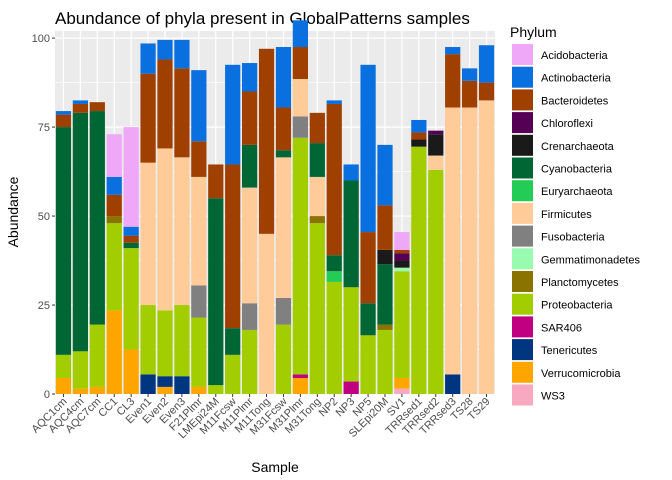 This screenshot has height=480, width=672. What do you see at coordinates (575, 56) in the screenshot?
I see `legend-label-acidobacteria: Acidobacteria` at bounding box center [575, 56].